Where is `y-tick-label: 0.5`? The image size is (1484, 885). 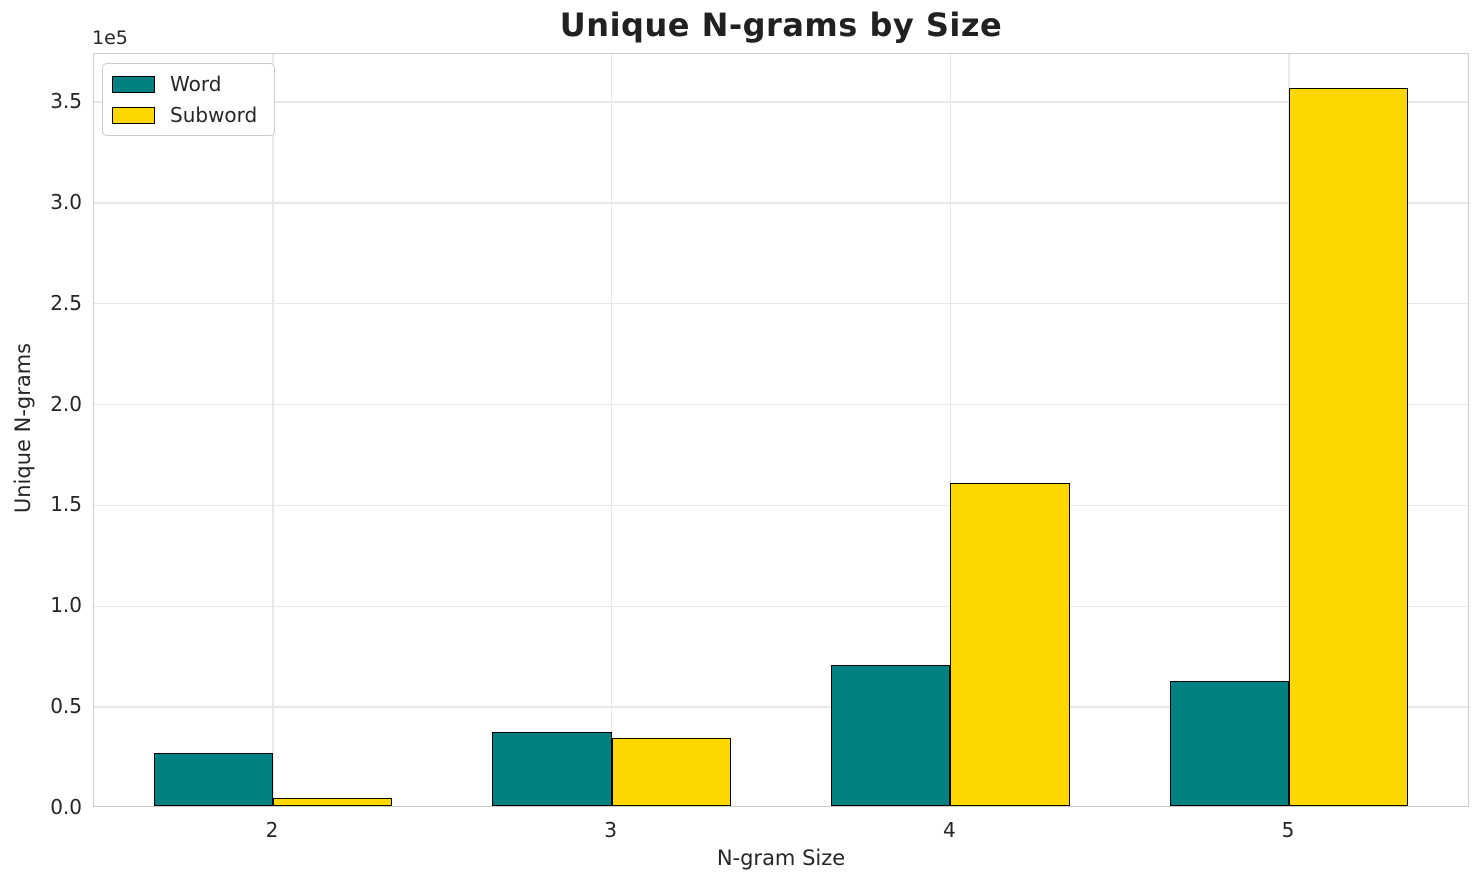
y-tick-label: 0.5 is located at coordinates (66, 706).